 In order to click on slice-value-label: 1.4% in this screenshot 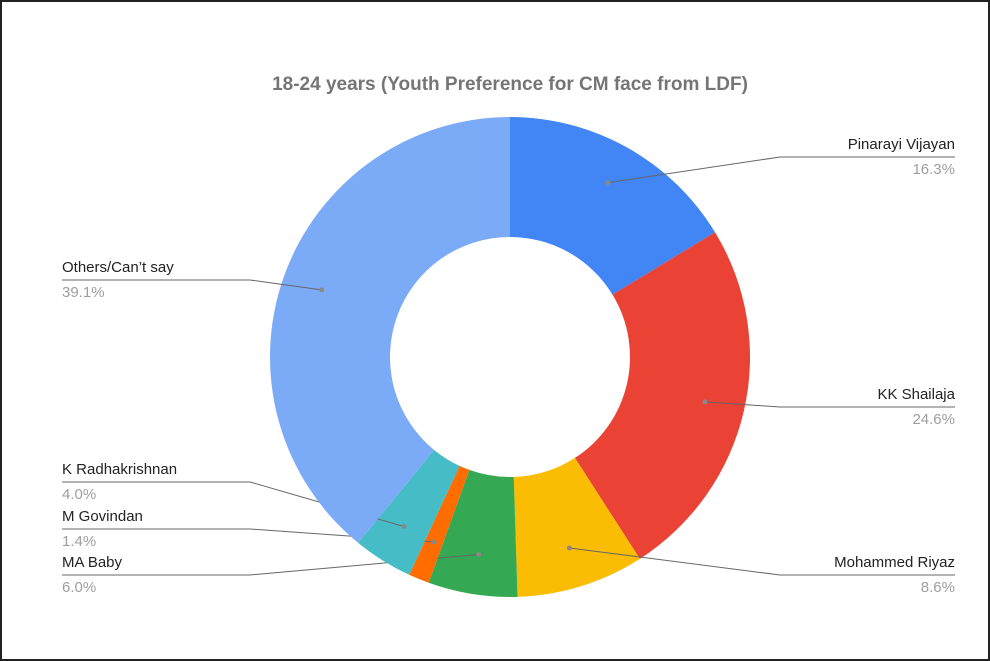, I will do `click(79, 541)`.